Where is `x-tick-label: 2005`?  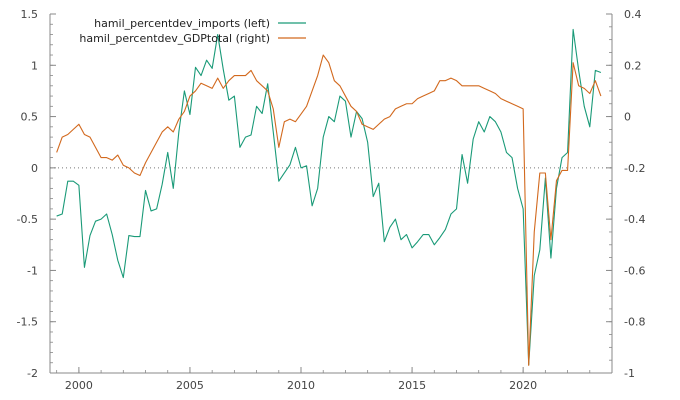
x-tick-label: 2005 is located at coordinates (190, 385).